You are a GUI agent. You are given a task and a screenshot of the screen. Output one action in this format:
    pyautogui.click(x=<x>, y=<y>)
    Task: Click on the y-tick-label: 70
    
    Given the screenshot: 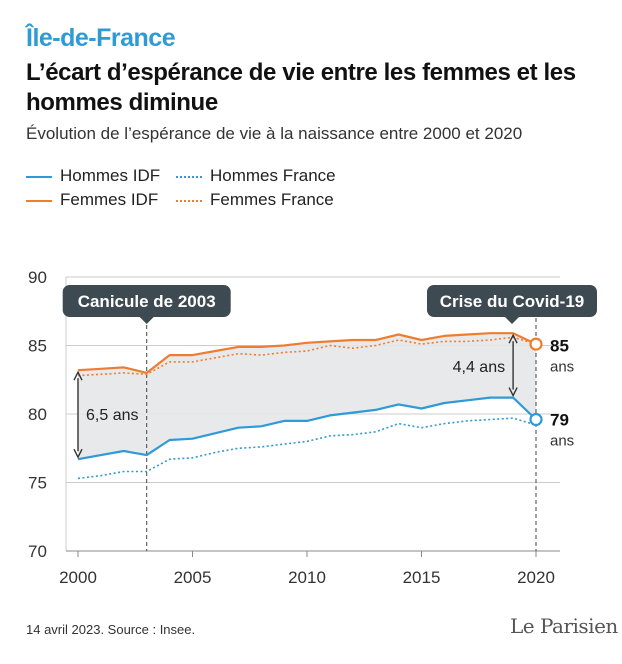 What is the action you would take?
    pyautogui.click(x=37, y=551)
    